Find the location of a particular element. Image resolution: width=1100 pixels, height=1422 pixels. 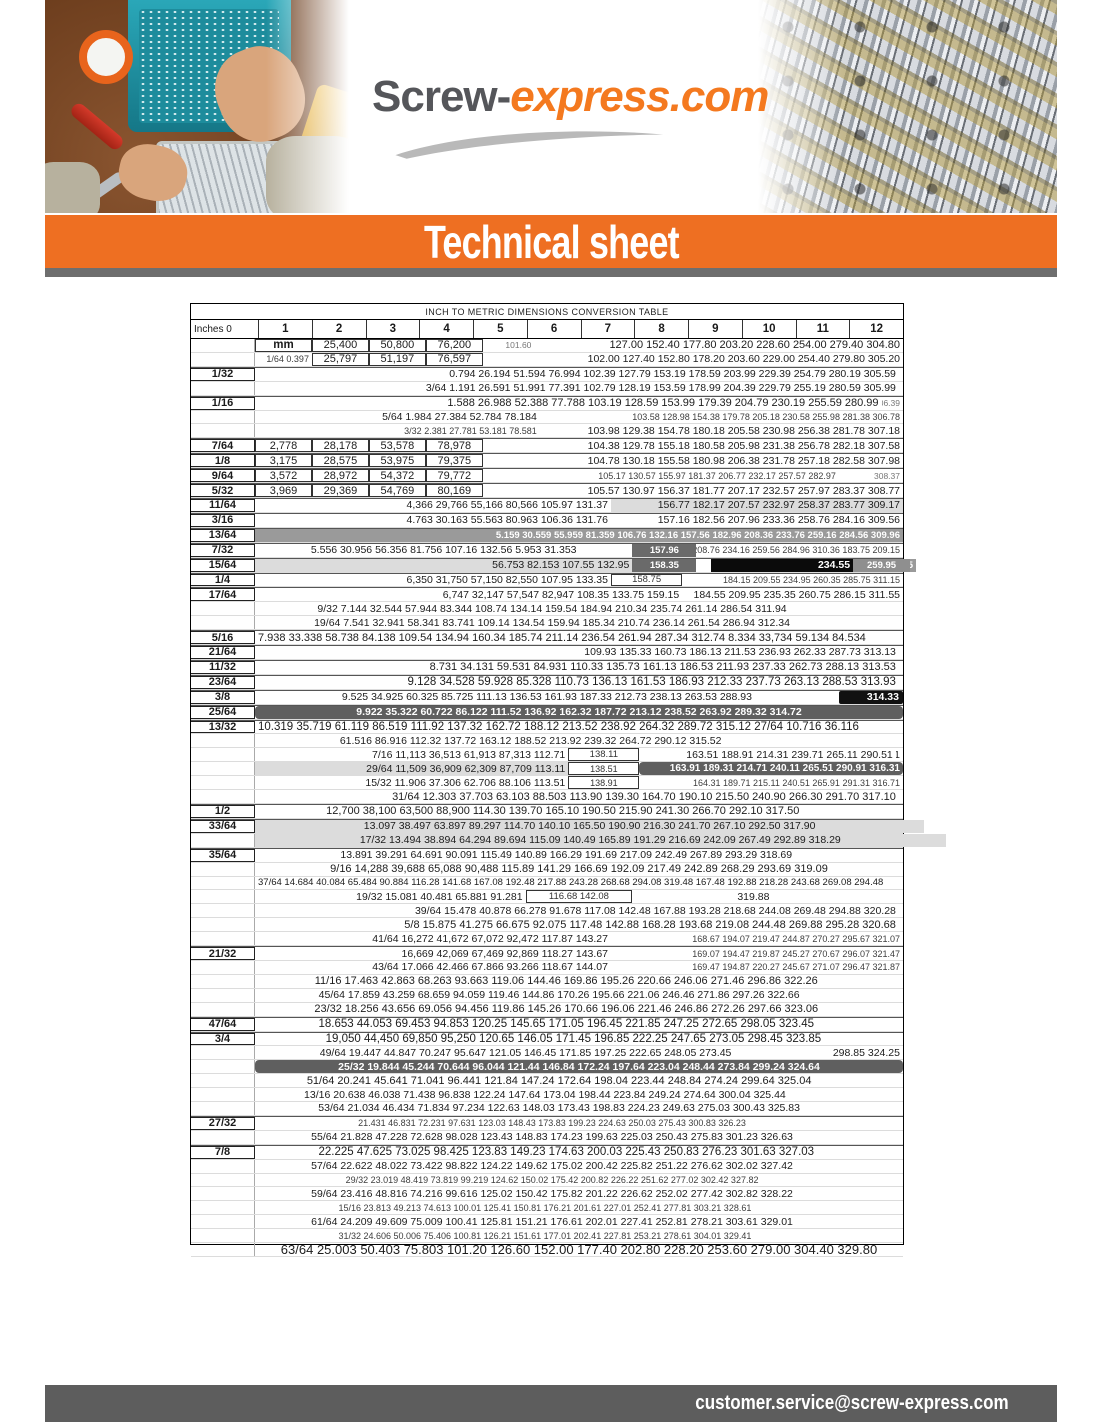

inch-column-header: 12 is located at coordinates (876, 329).